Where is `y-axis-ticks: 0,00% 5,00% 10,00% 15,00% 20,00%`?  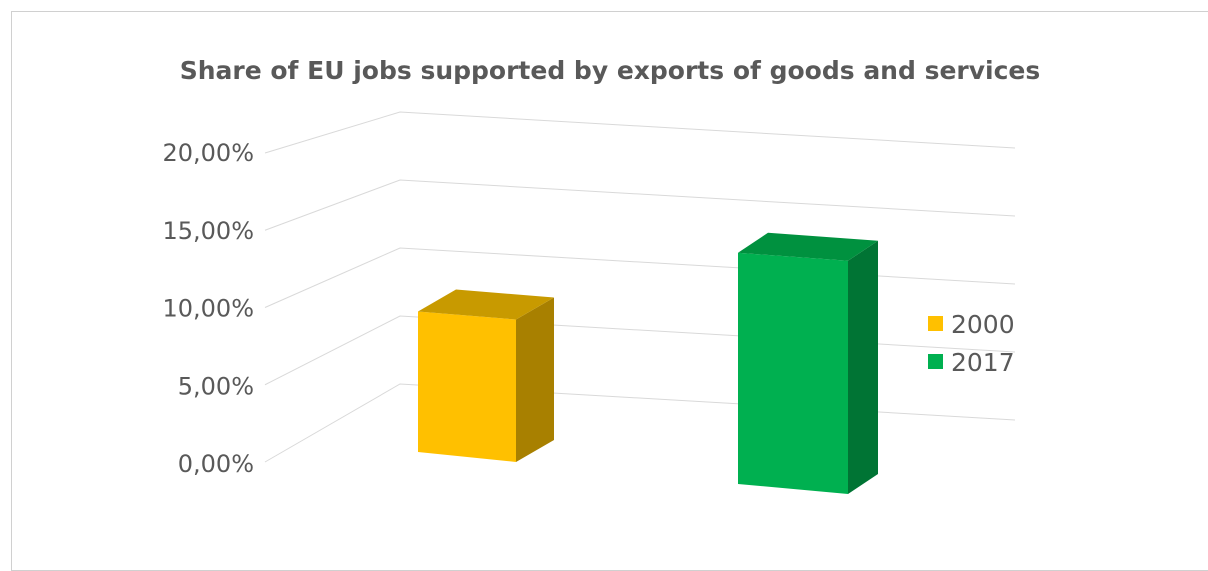 y-axis-ticks: 0,00% 5,00% 10,00% 15,00% 20,00% is located at coordinates (208, 308).